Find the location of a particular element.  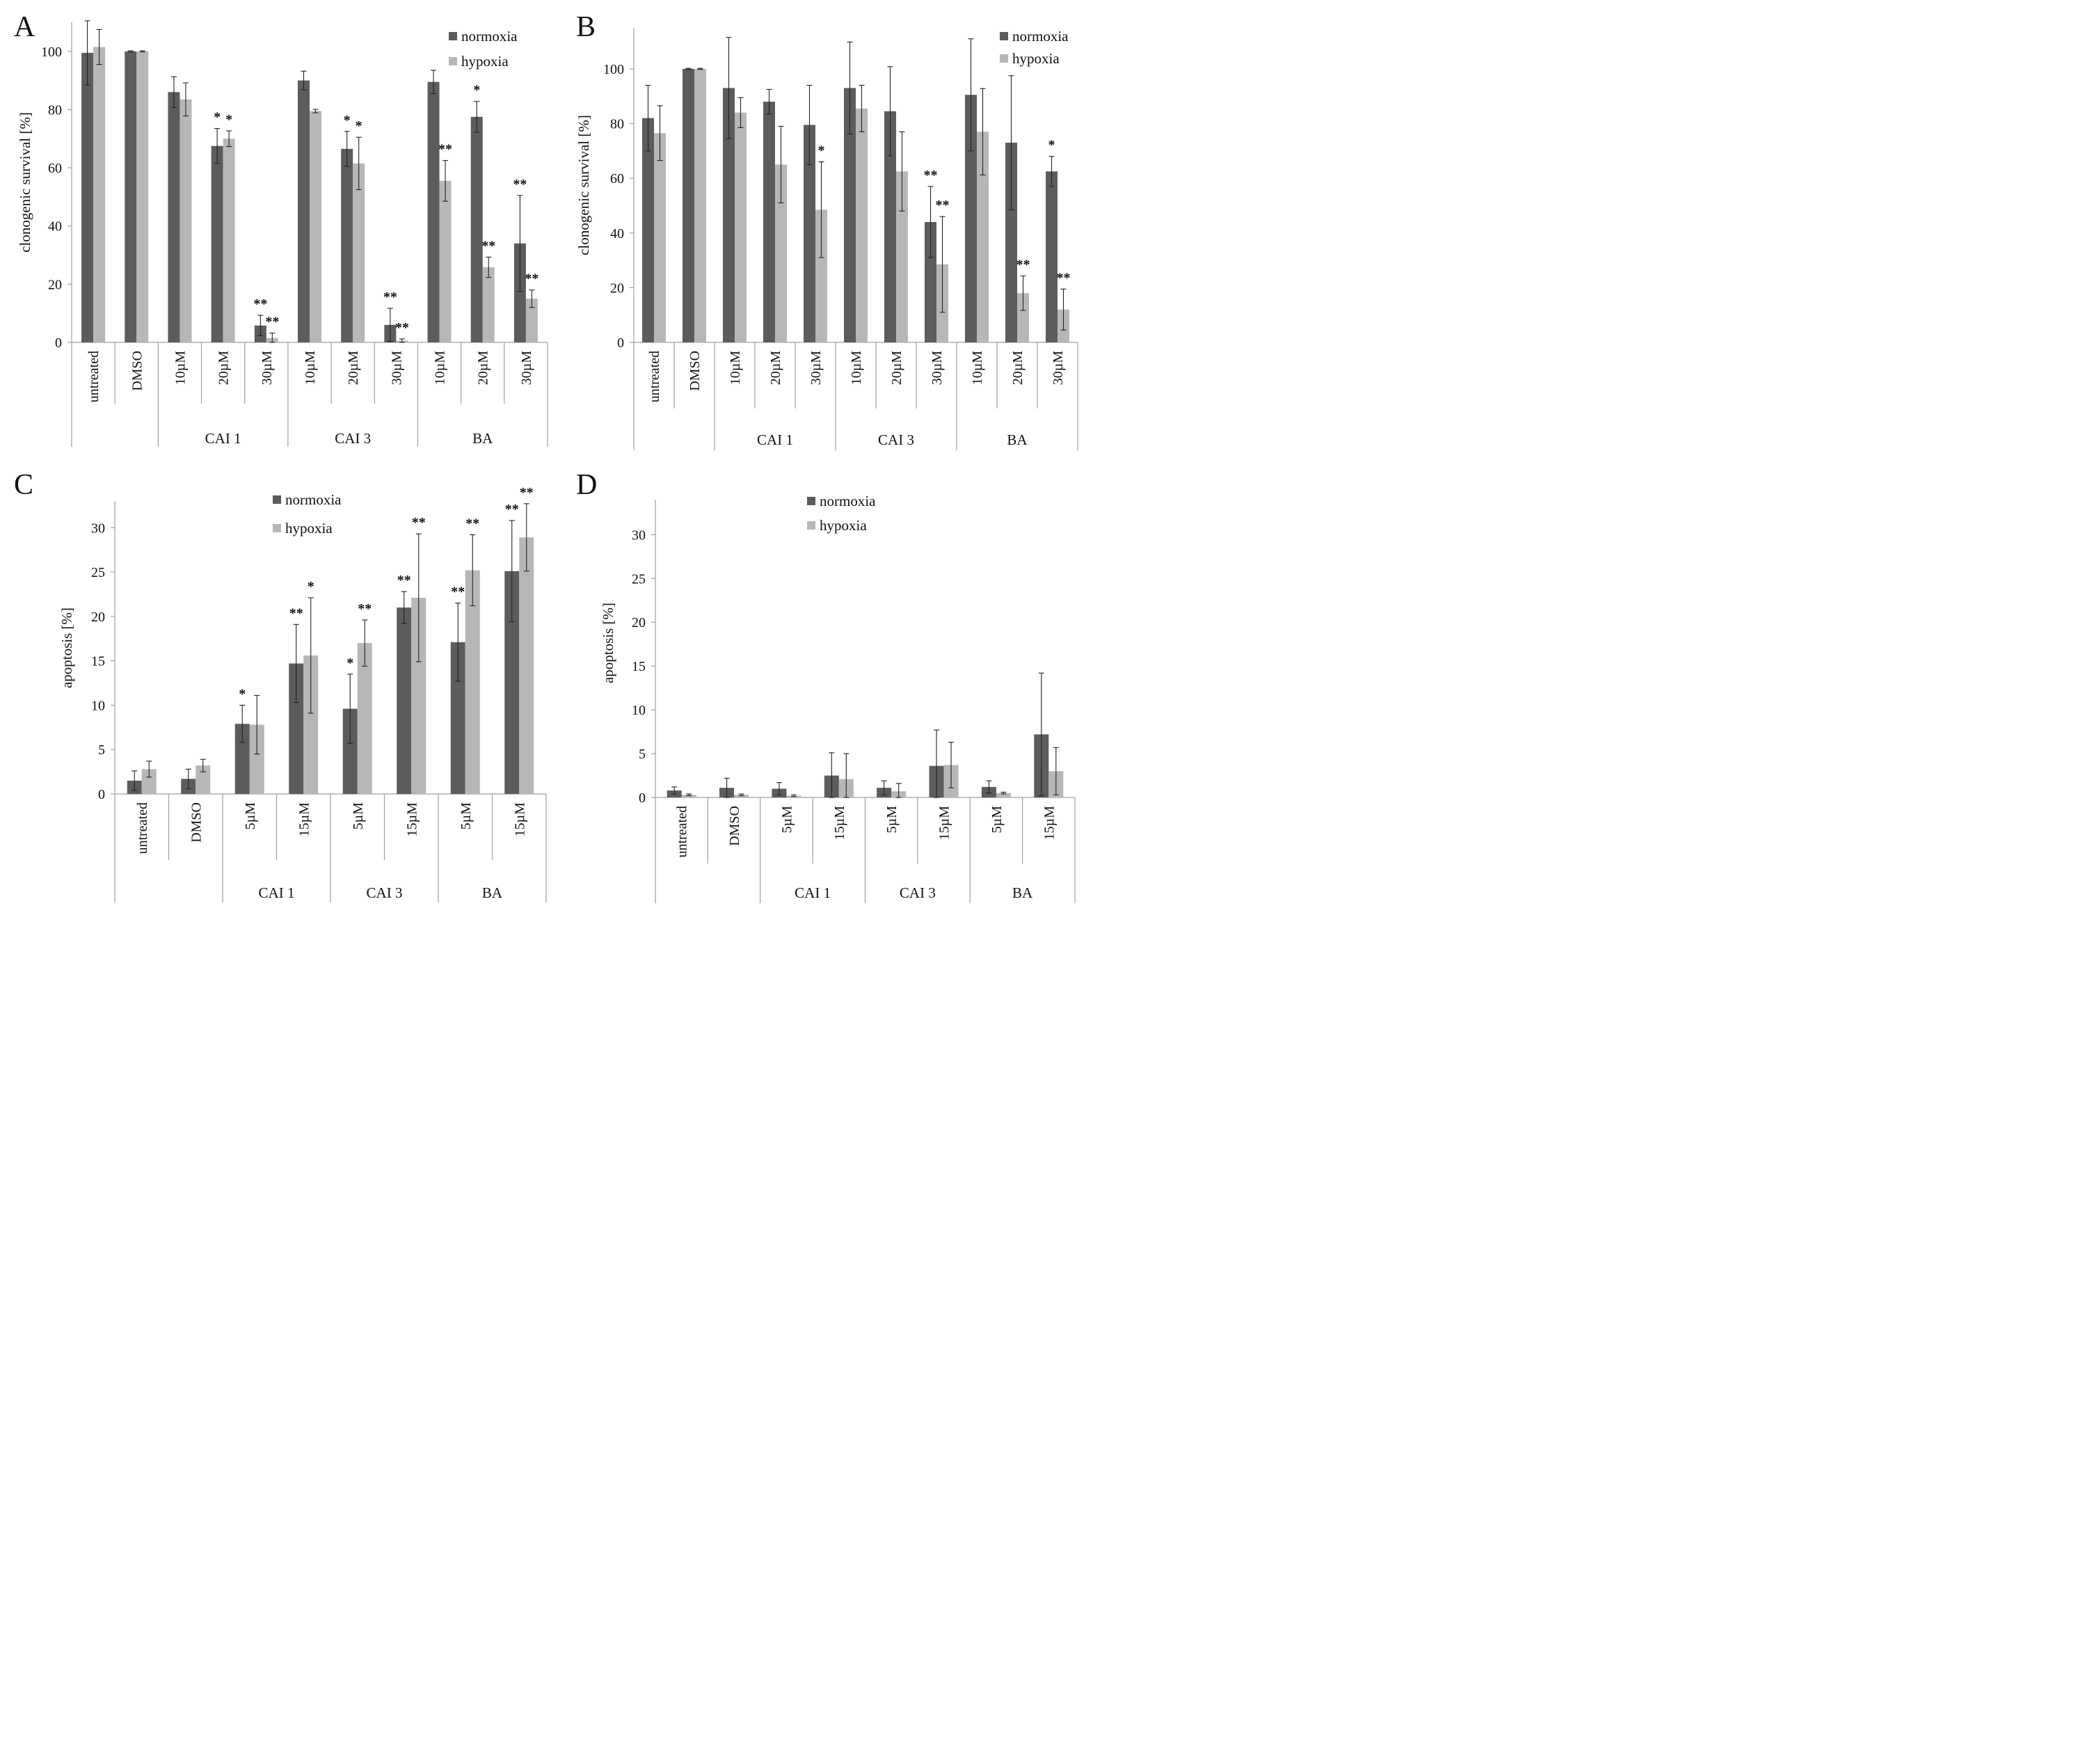

x-tick-label: 15µM is located at coordinates (519, 819).